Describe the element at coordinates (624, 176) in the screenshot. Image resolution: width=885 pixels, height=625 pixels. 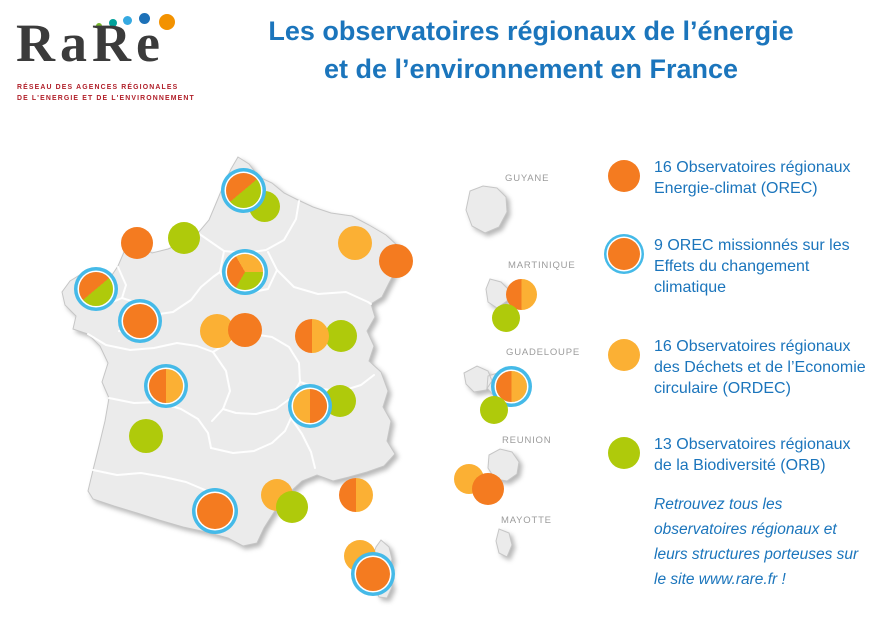
I see `legend-swatch-orec` at that location.